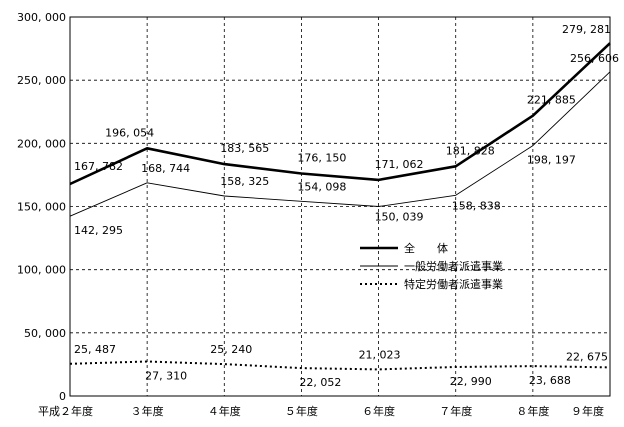 The width and height of the screenshot is (624, 427). I want to click on data-label: 21, 023, so click(380, 354).